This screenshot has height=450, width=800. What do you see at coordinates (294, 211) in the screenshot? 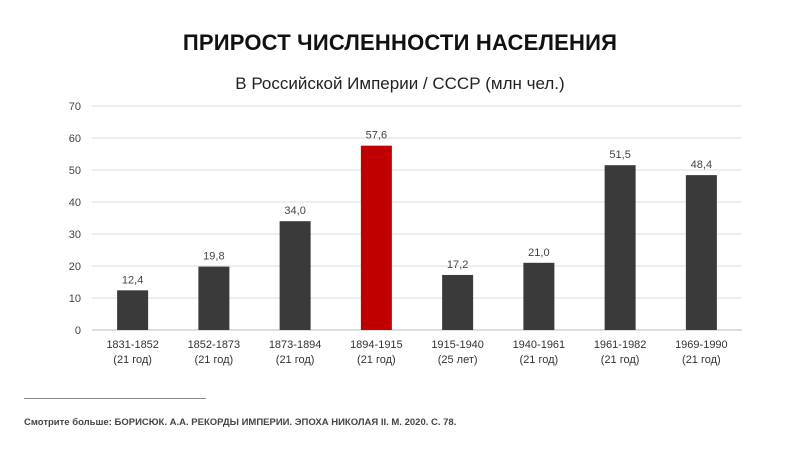
I see `bar-value-label: 34,0` at bounding box center [294, 211].